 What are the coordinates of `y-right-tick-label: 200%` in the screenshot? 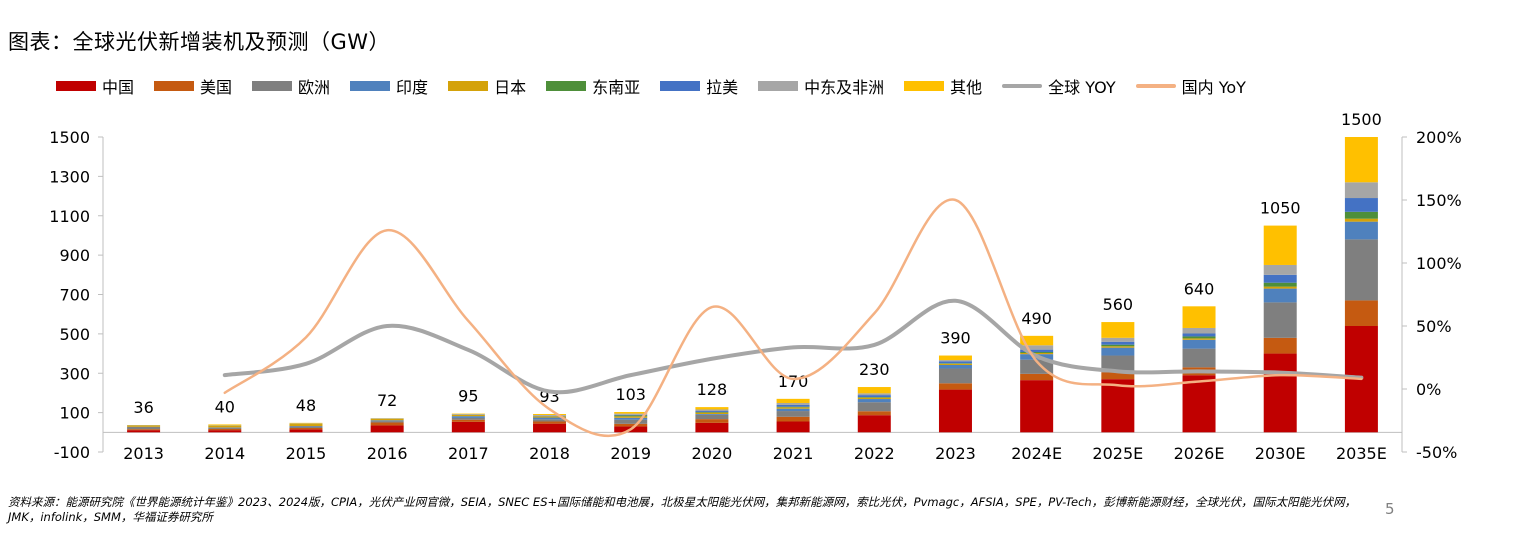 It's located at (1439, 137).